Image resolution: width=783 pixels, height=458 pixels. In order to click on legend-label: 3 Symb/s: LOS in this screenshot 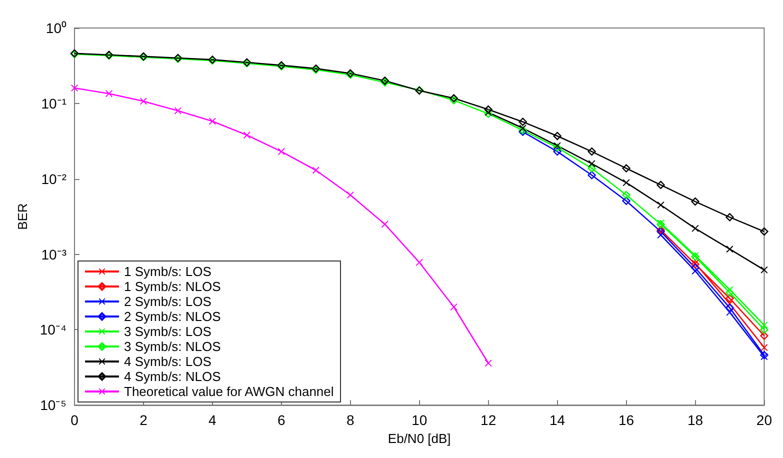, I will do `click(168, 331)`.